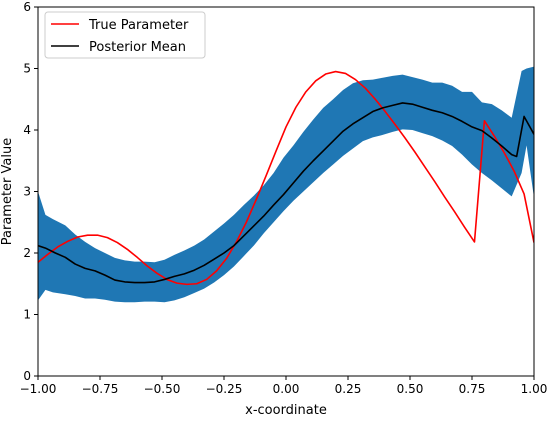 Image resolution: width=549 pixels, height=423 pixels. Describe the element at coordinates (410, 389) in the screenshot. I see `x-tick-label: 0.50` at that location.